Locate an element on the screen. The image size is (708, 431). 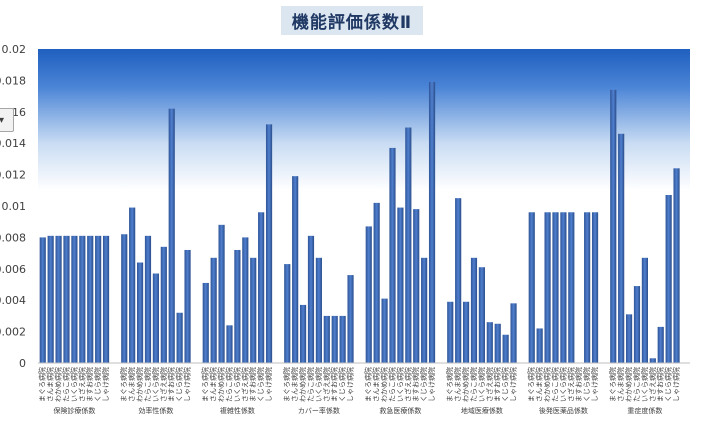
group-label: 保険診療係数 is located at coordinates (74, 410).